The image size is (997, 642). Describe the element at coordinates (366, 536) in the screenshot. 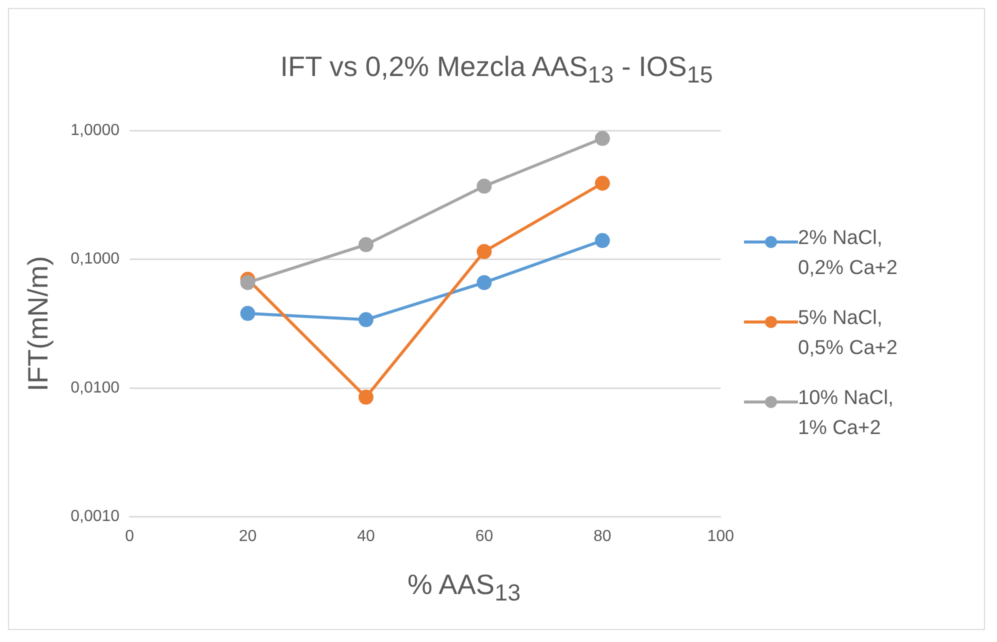

I see `x-tick-label: 40` at that location.